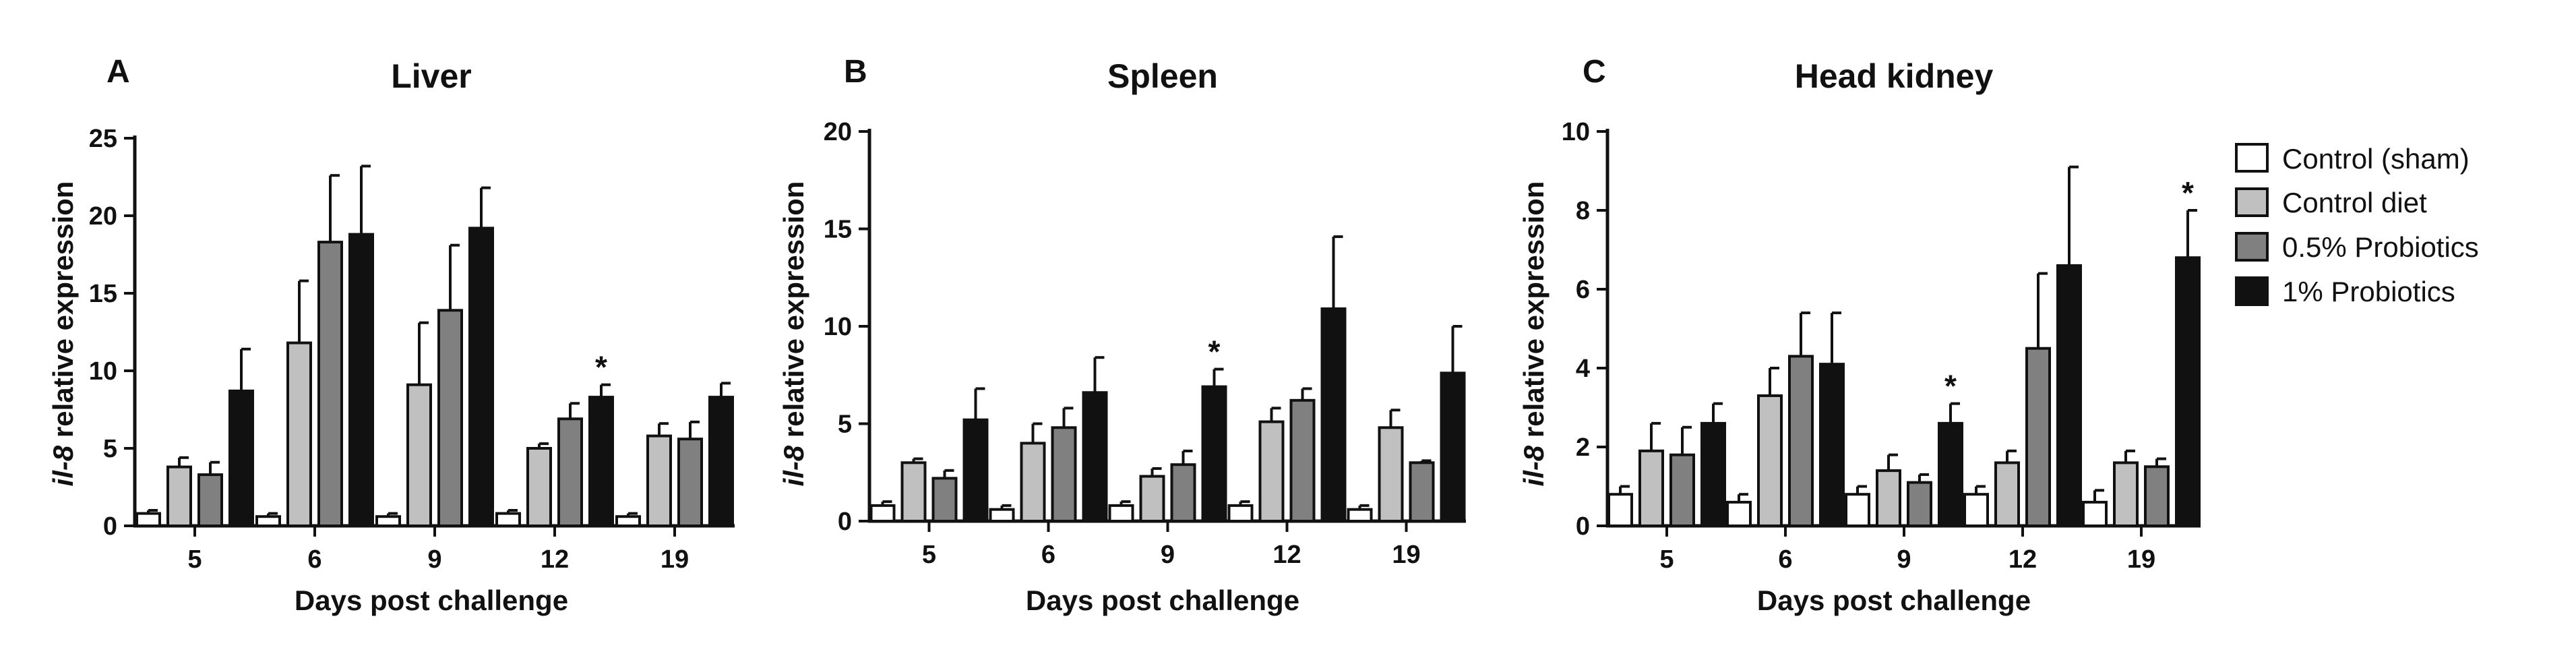 The height and width of the screenshot is (660, 2576). What do you see at coordinates (1241, 513) in the screenshot?
I see `bar-b-day12-control-sham` at bounding box center [1241, 513].